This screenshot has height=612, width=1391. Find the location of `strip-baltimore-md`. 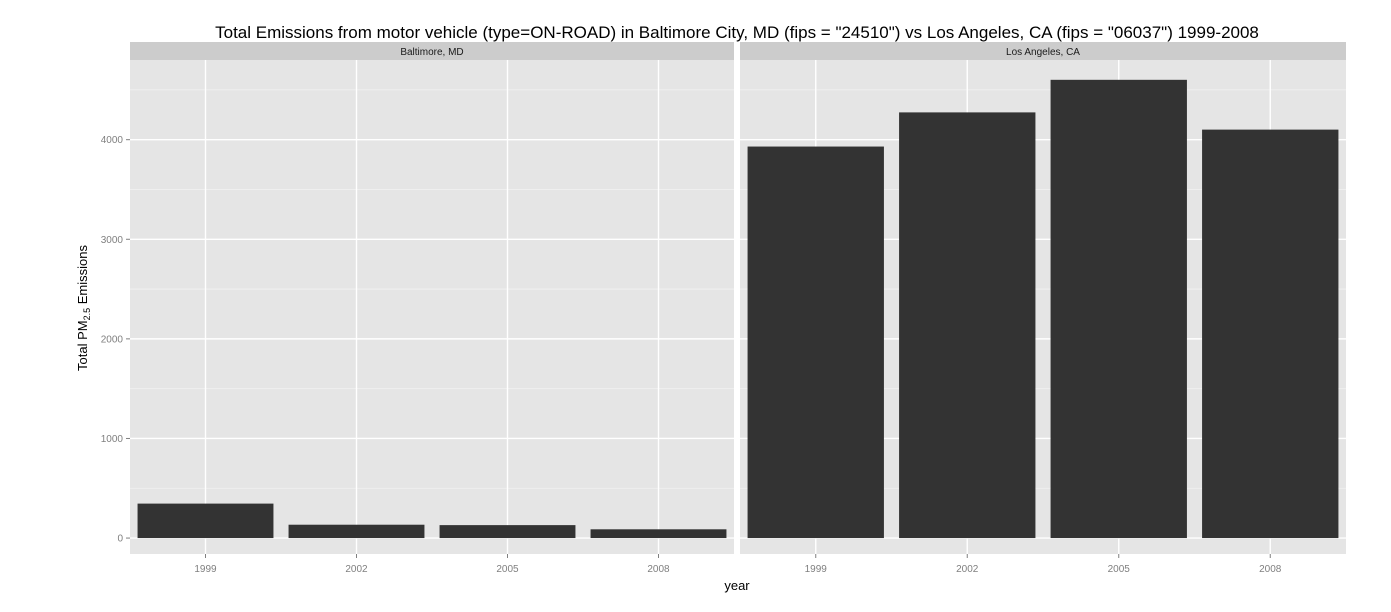

strip-baltimore-md is located at coordinates (432, 51).